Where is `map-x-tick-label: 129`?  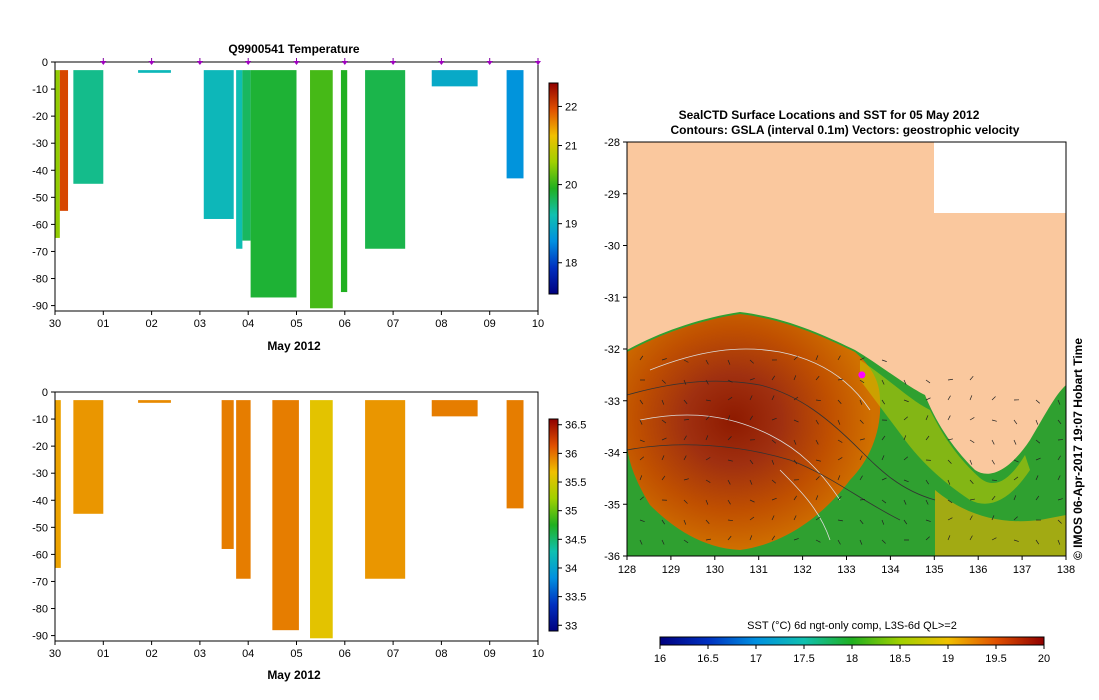 map-x-tick-label: 129 is located at coordinates (671, 570).